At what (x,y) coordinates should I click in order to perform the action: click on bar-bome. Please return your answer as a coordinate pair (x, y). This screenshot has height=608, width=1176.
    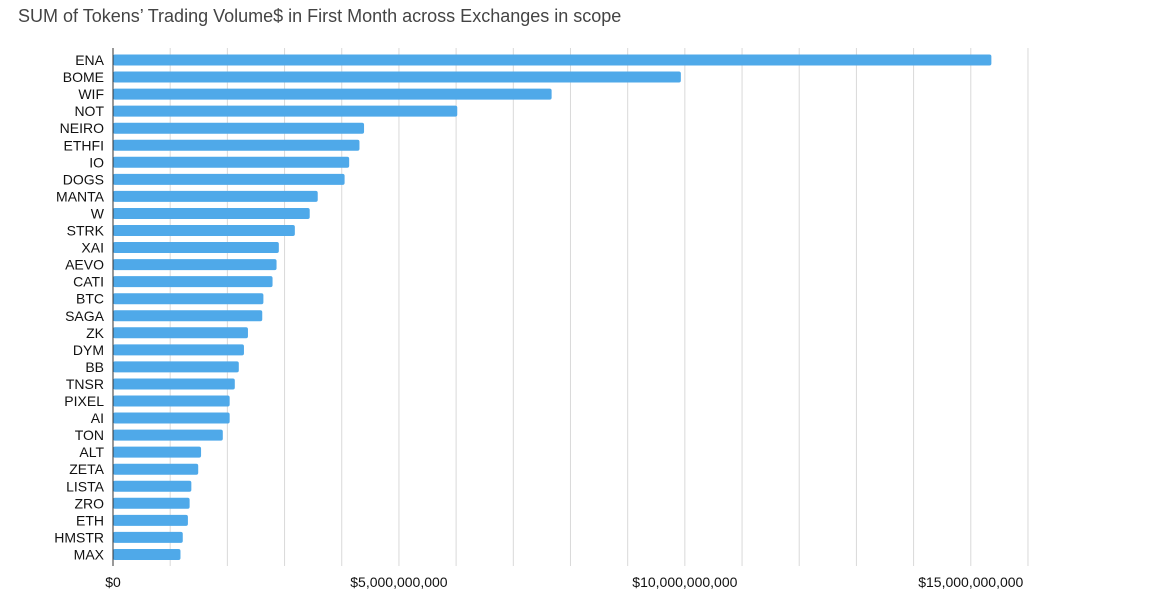
    Looking at the image, I should click on (397, 77).